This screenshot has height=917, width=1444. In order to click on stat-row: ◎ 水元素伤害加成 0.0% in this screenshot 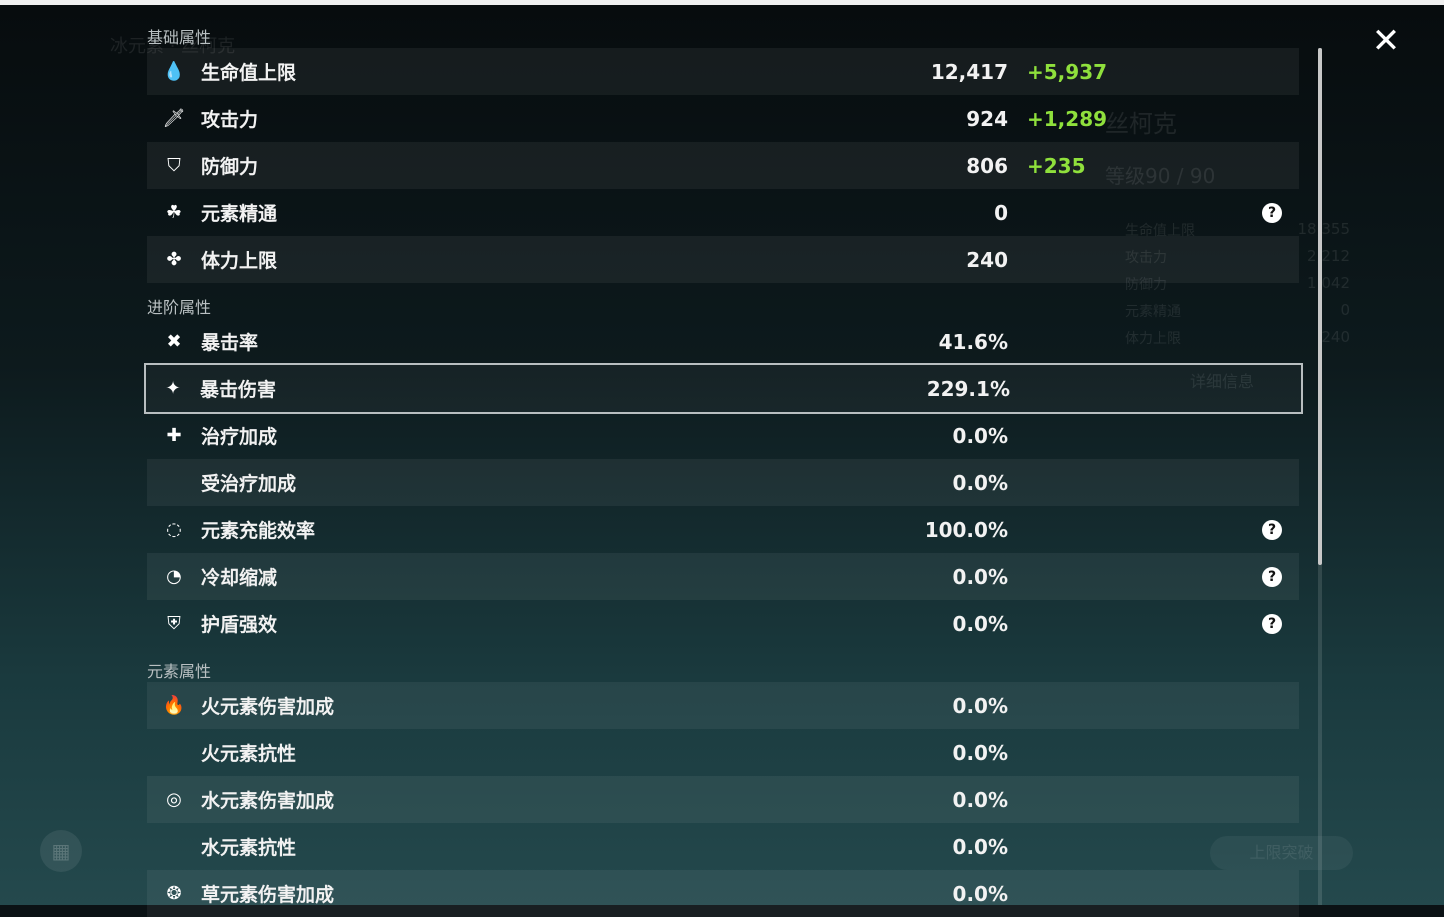, I will do `click(723, 799)`.